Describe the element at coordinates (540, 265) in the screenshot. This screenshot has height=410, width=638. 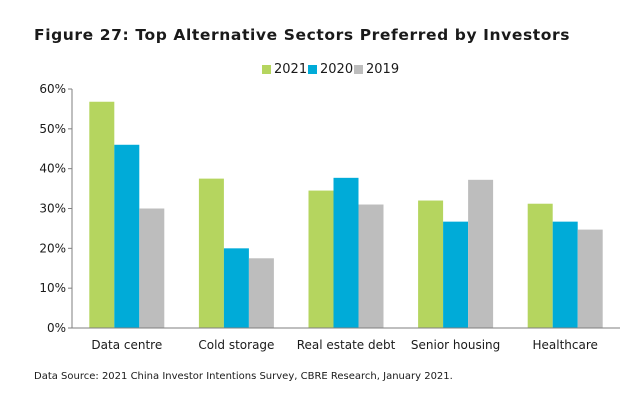
I see `bar-2021-healthcare` at that location.